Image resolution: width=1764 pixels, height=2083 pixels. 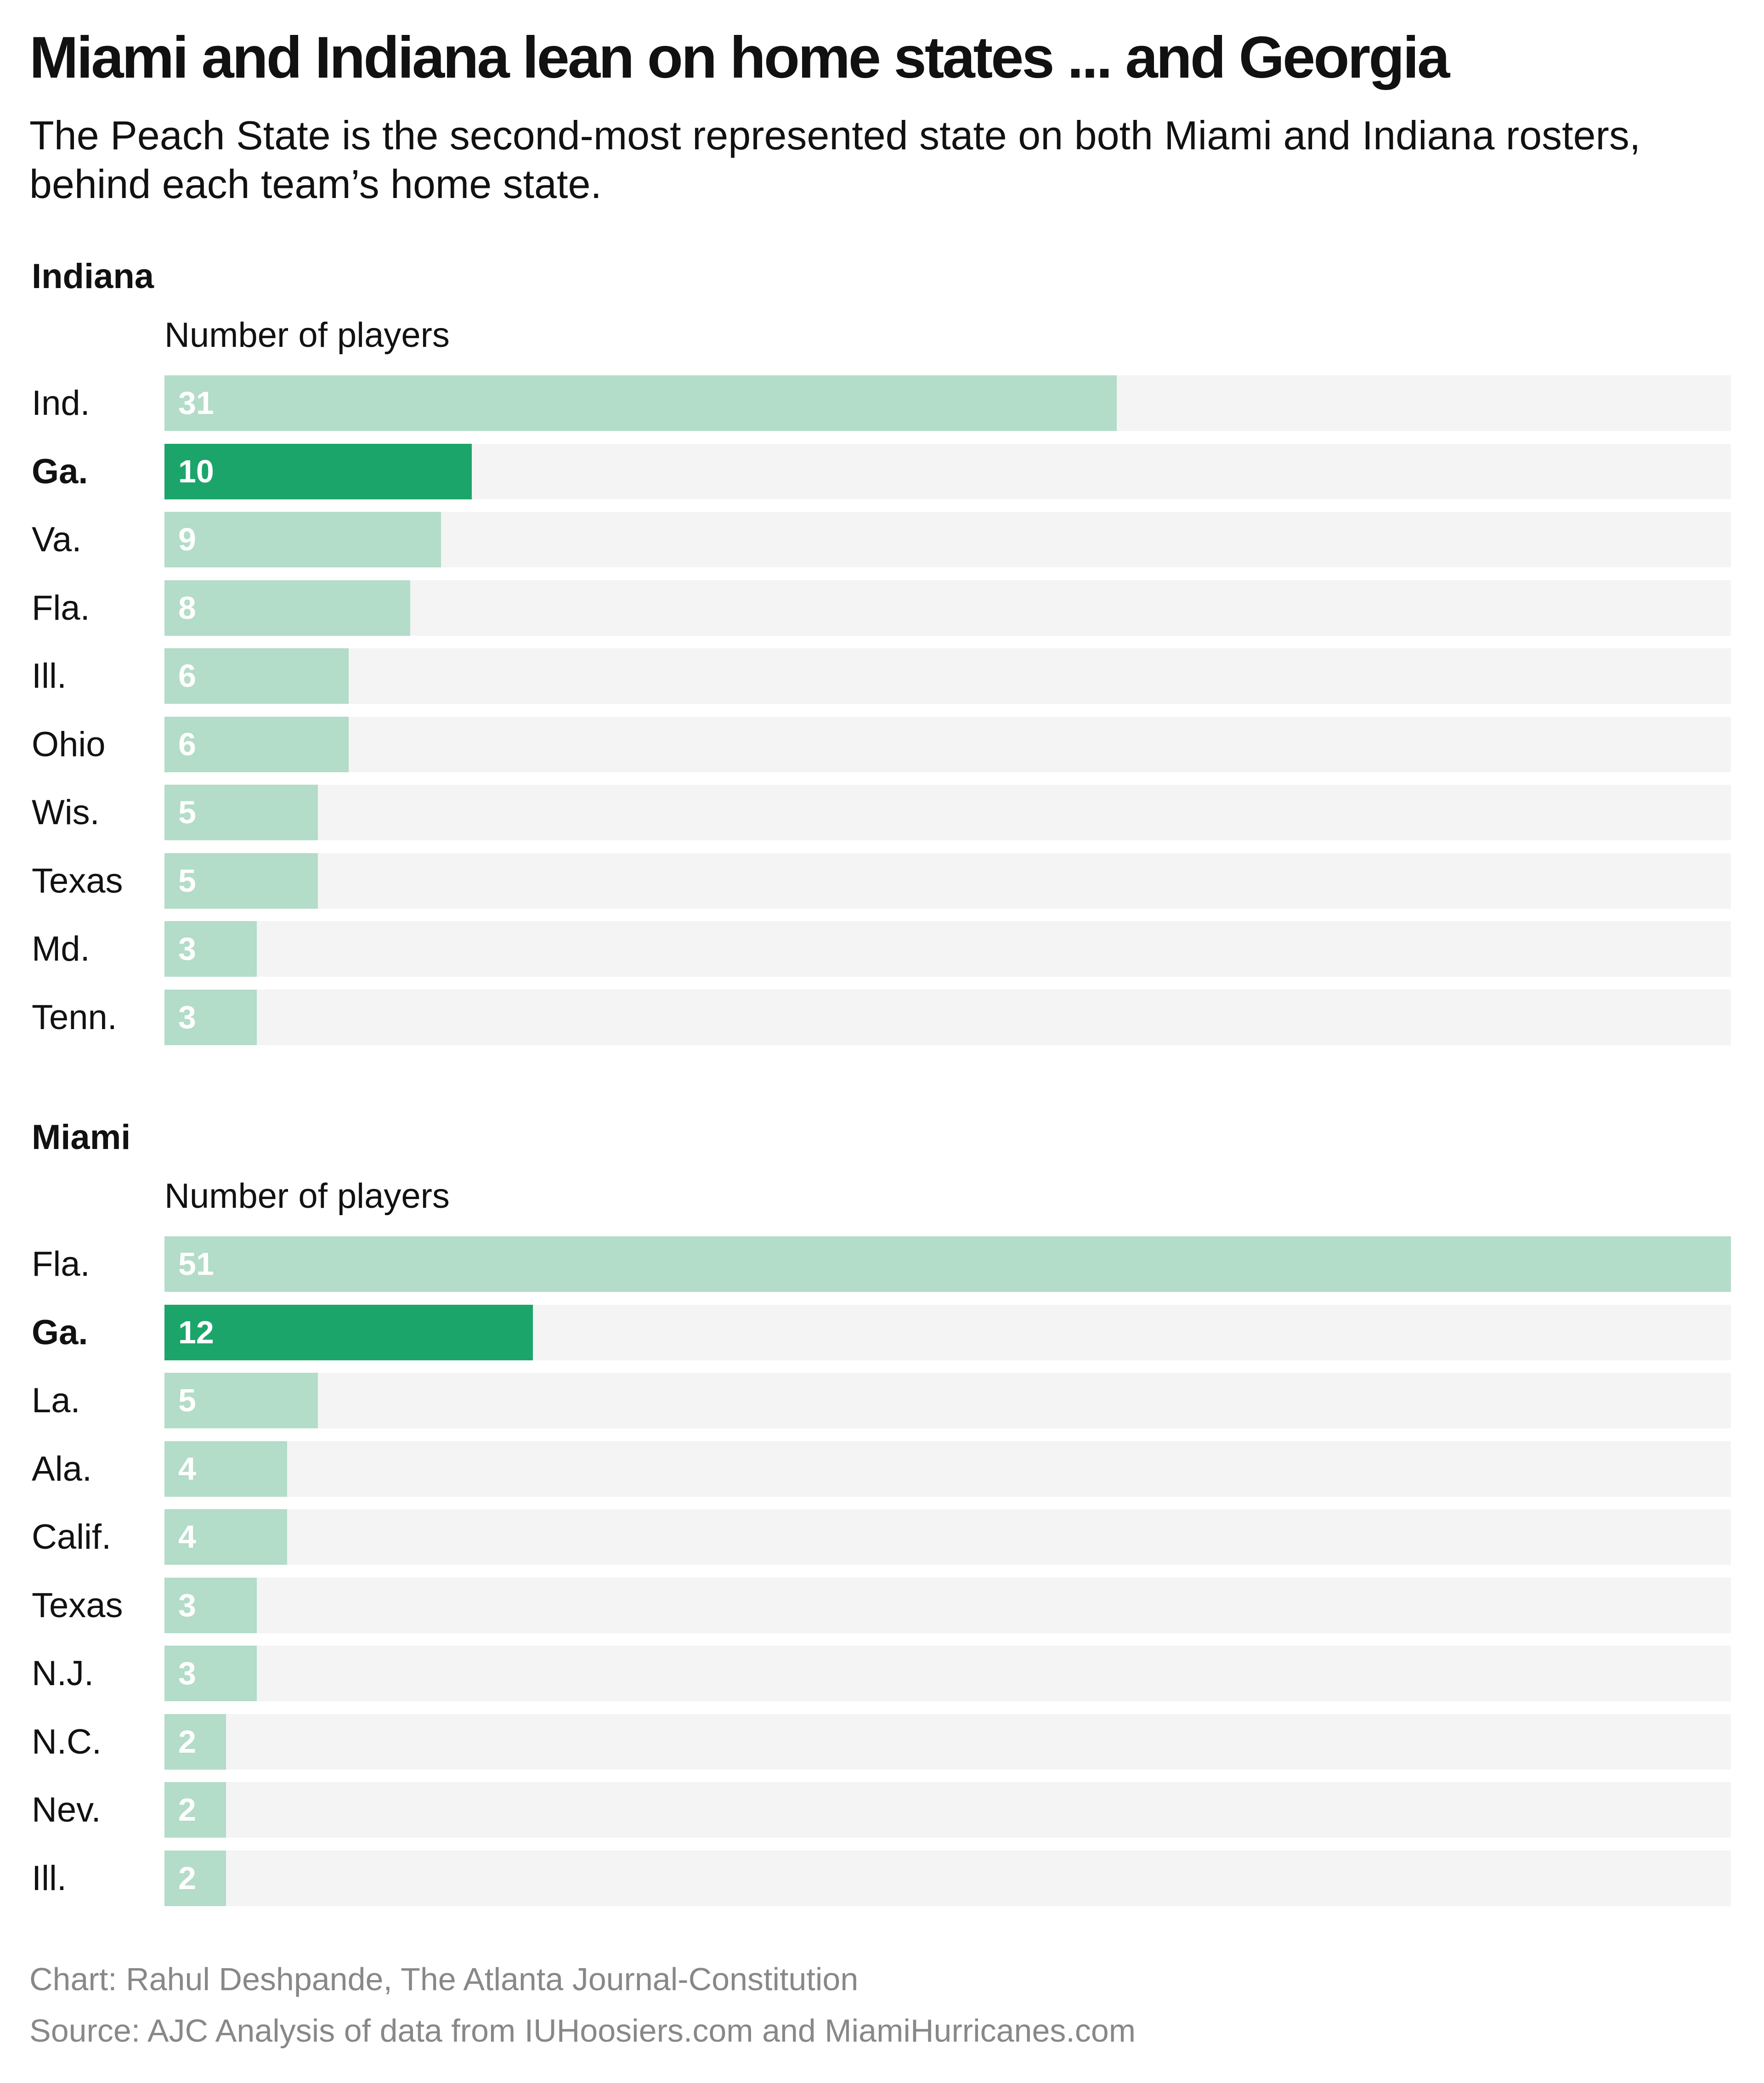 I want to click on bar-row: Wis. 5, so click(x=882, y=813).